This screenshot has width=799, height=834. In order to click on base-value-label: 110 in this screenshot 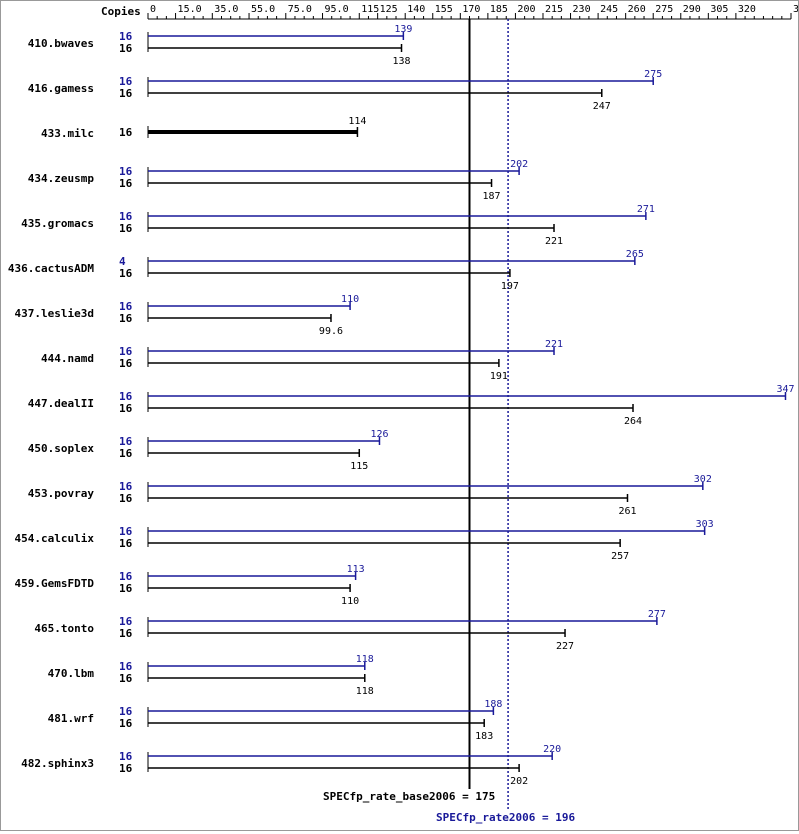, I will do `click(350, 601)`.